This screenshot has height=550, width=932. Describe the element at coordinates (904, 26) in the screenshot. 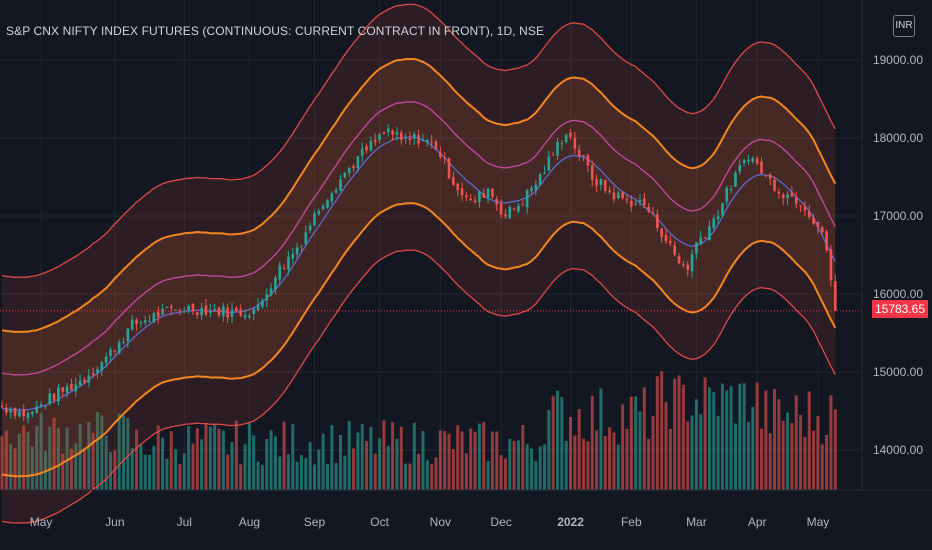

I see `currency-button: INR` at that location.